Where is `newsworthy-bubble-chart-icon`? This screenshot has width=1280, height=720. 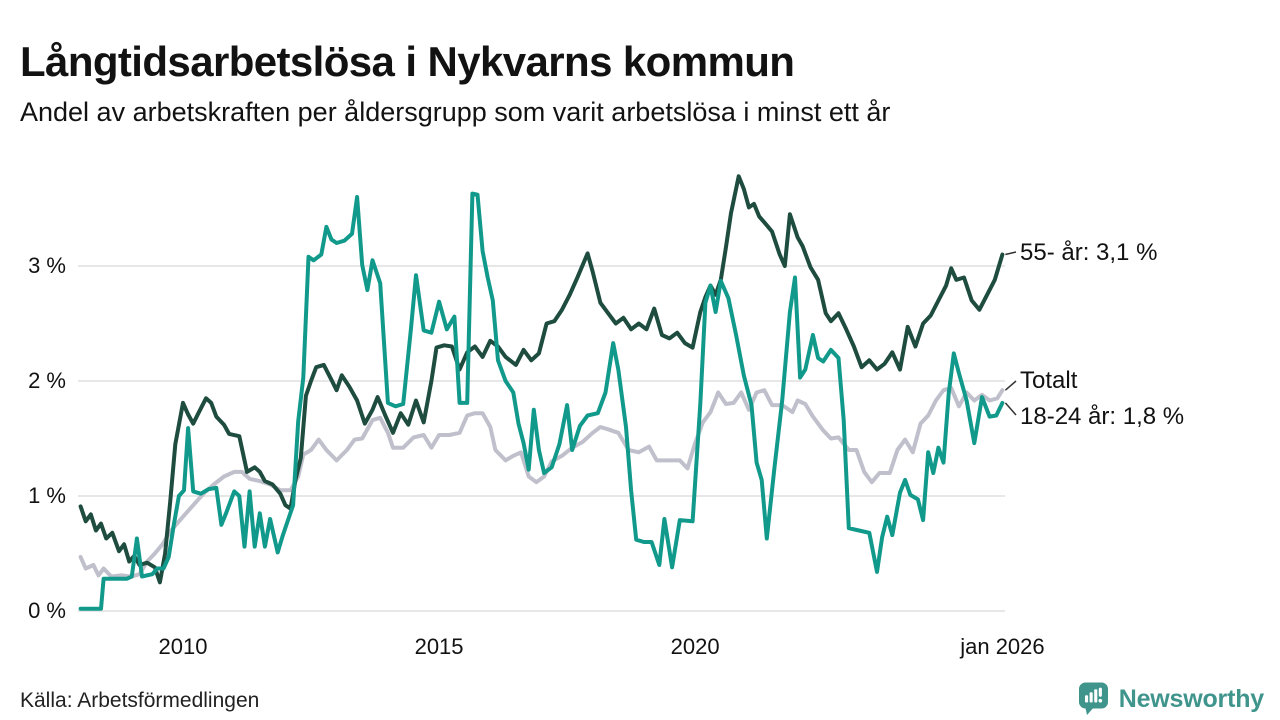 newsworthy-bubble-chart-icon is located at coordinates (1093, 698).